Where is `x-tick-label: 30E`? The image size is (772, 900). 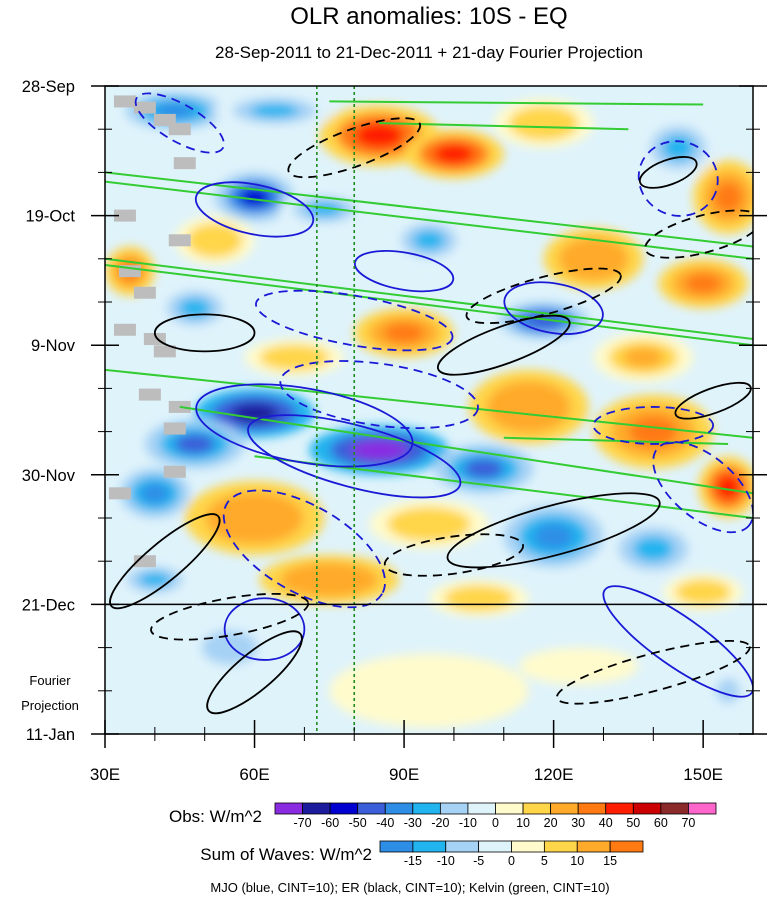
x-tick-label: 30E is located at coordinates (105, 774).